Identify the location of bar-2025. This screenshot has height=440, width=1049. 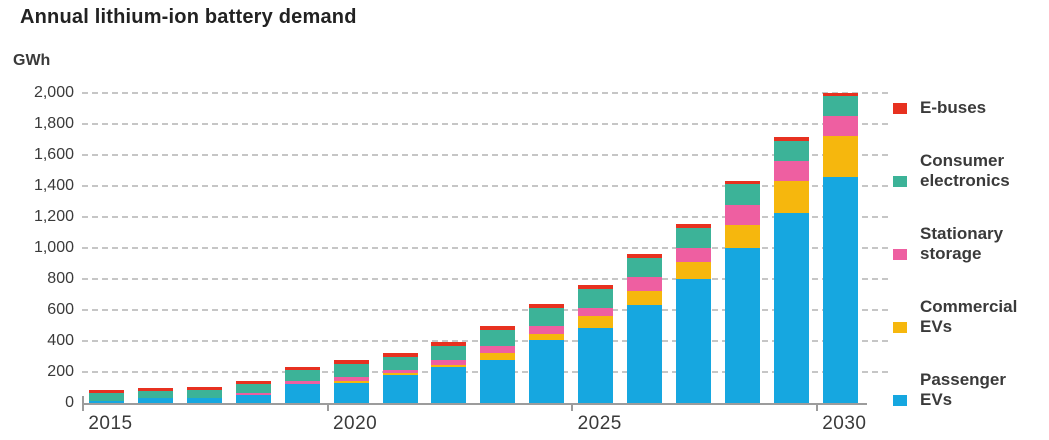
(596, 344).